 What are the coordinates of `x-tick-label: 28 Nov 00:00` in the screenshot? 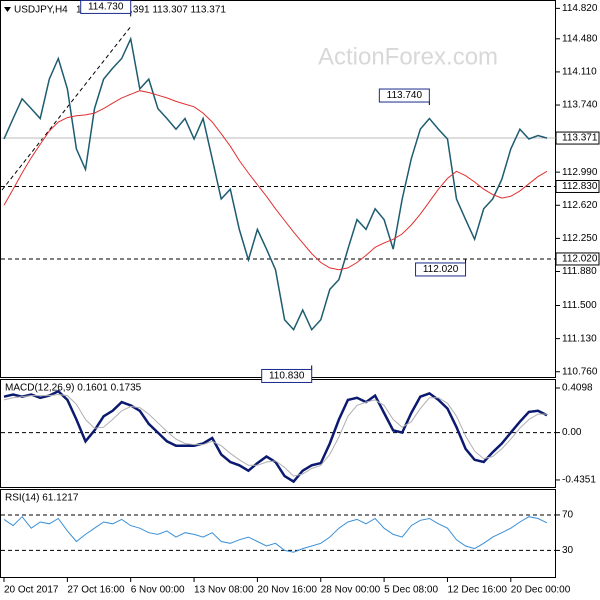 It's located at (351, 590).